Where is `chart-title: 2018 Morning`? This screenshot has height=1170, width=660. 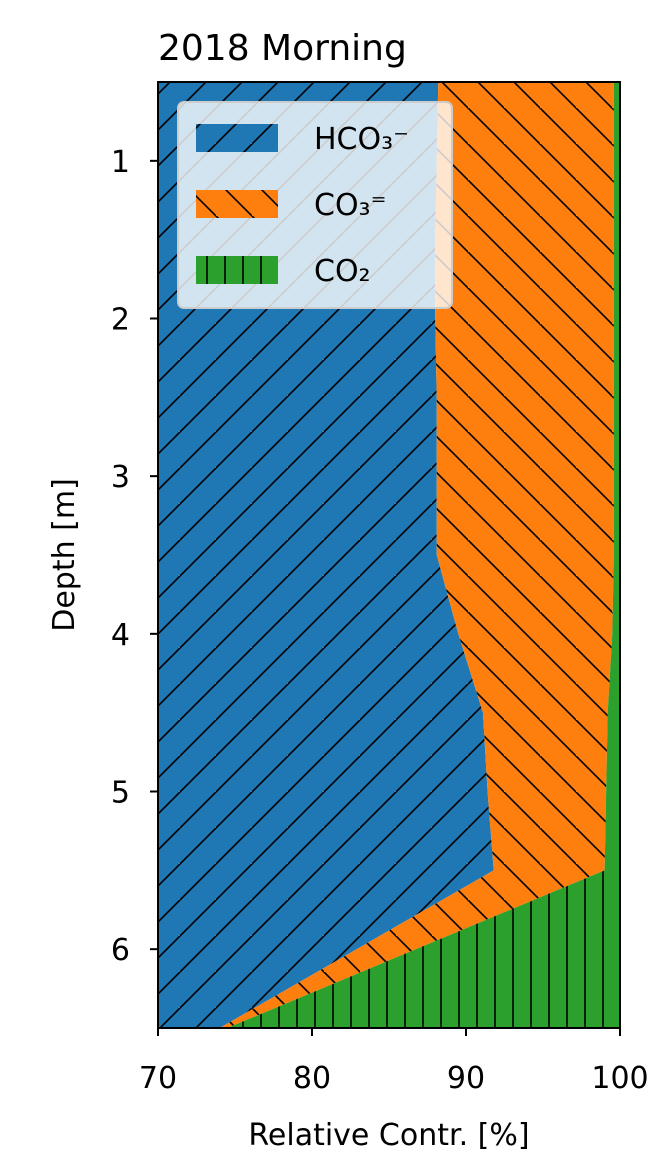 chart-title: 2018 Morning is located at coordinates (282, 48).